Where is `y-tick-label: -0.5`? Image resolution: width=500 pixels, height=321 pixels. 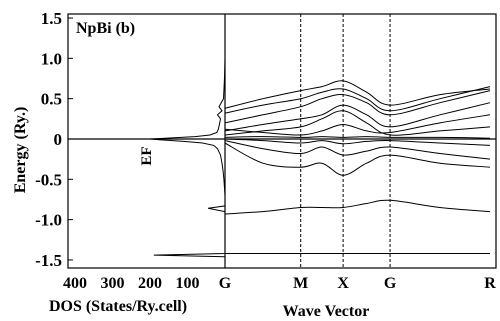
y-tick-label: -0.5 is located at coordinates (48, 179).